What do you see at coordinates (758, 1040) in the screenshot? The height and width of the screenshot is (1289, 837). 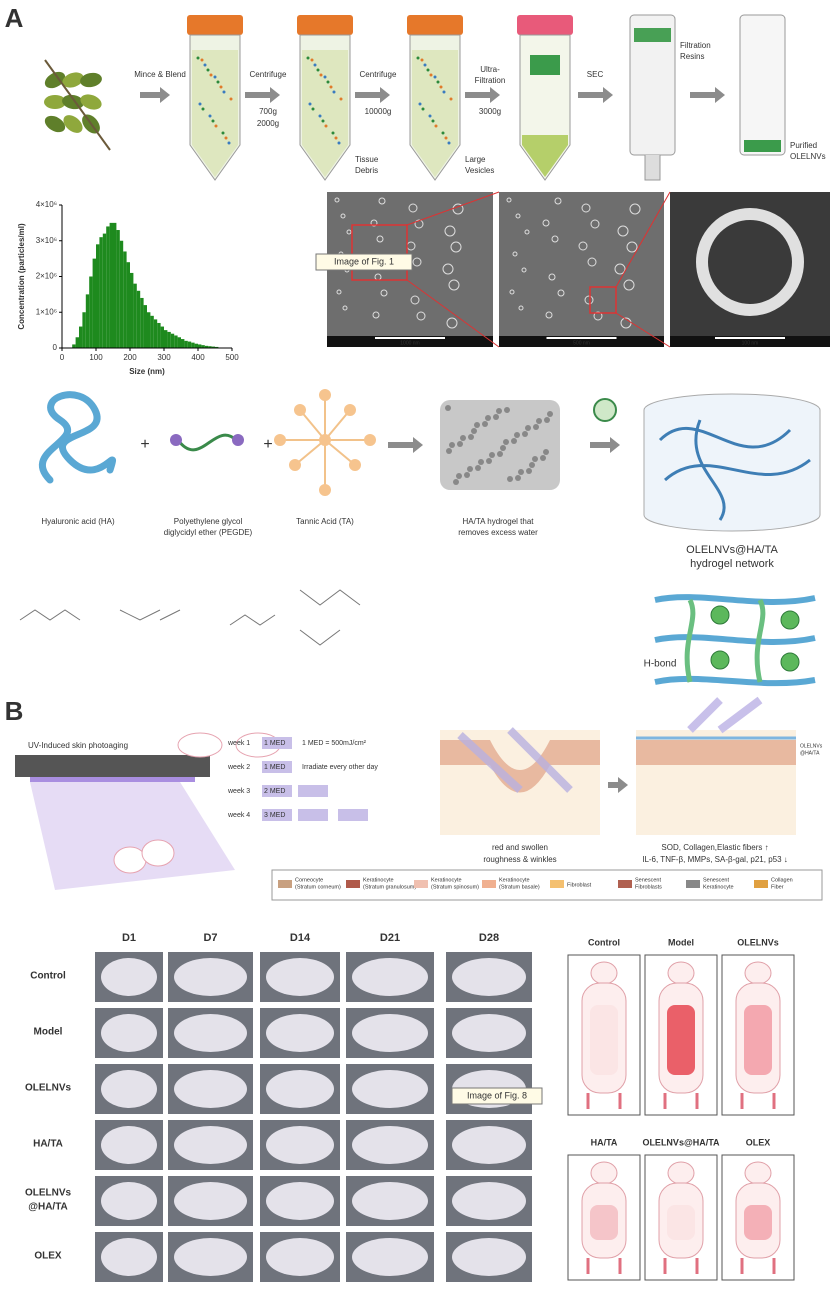 I see `lesion` at bounding box center [758, 1040].